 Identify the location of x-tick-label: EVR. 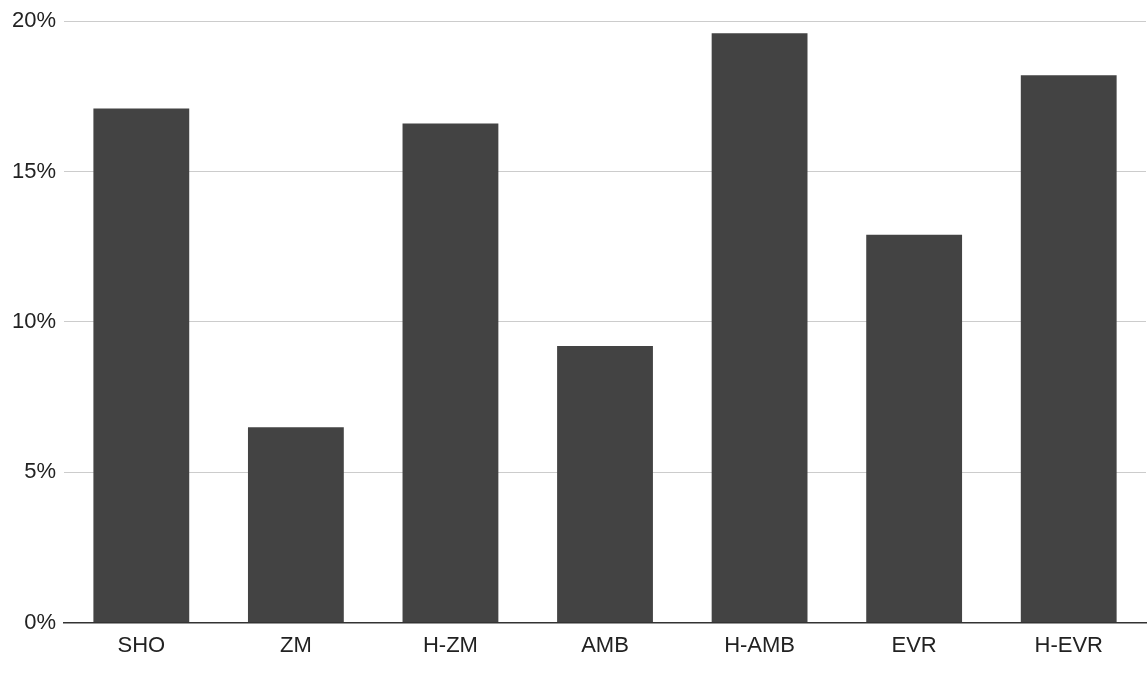
(914, 644).